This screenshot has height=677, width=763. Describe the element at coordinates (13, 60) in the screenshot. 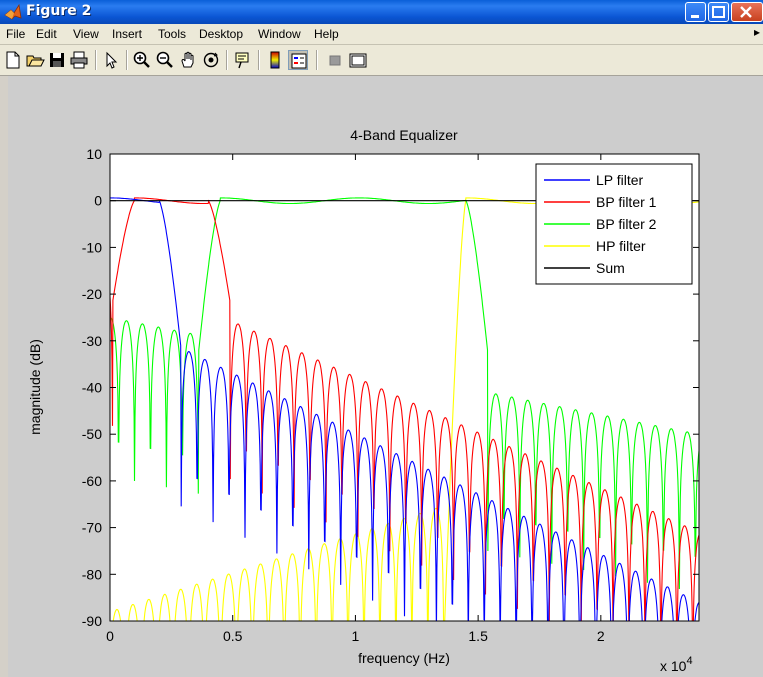

I see `new-file-icon` at that location.